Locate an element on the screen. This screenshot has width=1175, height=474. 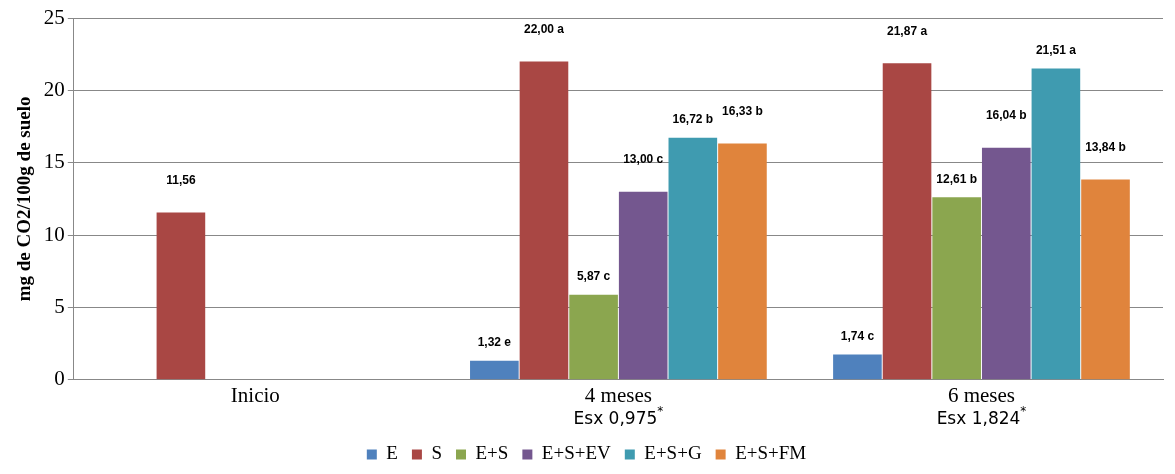
data-label: 16,72 b is located at coordinates (693, 119).